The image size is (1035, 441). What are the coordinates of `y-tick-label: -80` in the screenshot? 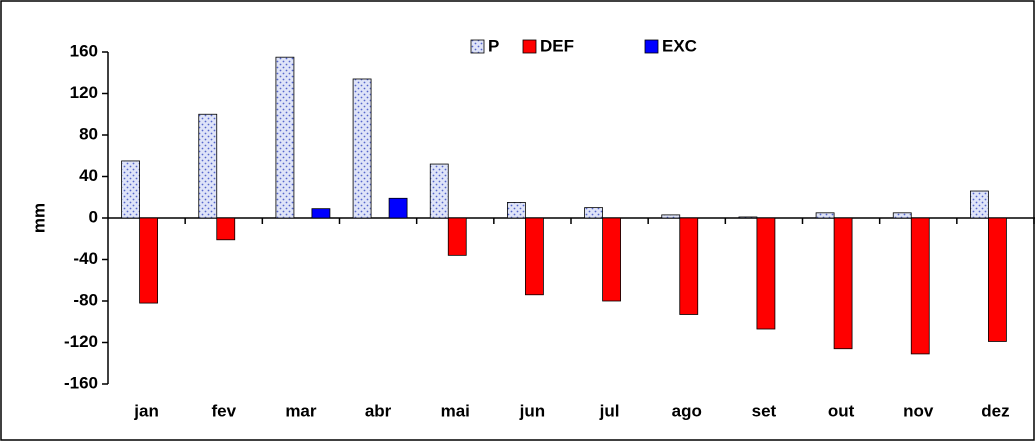 It's located at (85, 299).